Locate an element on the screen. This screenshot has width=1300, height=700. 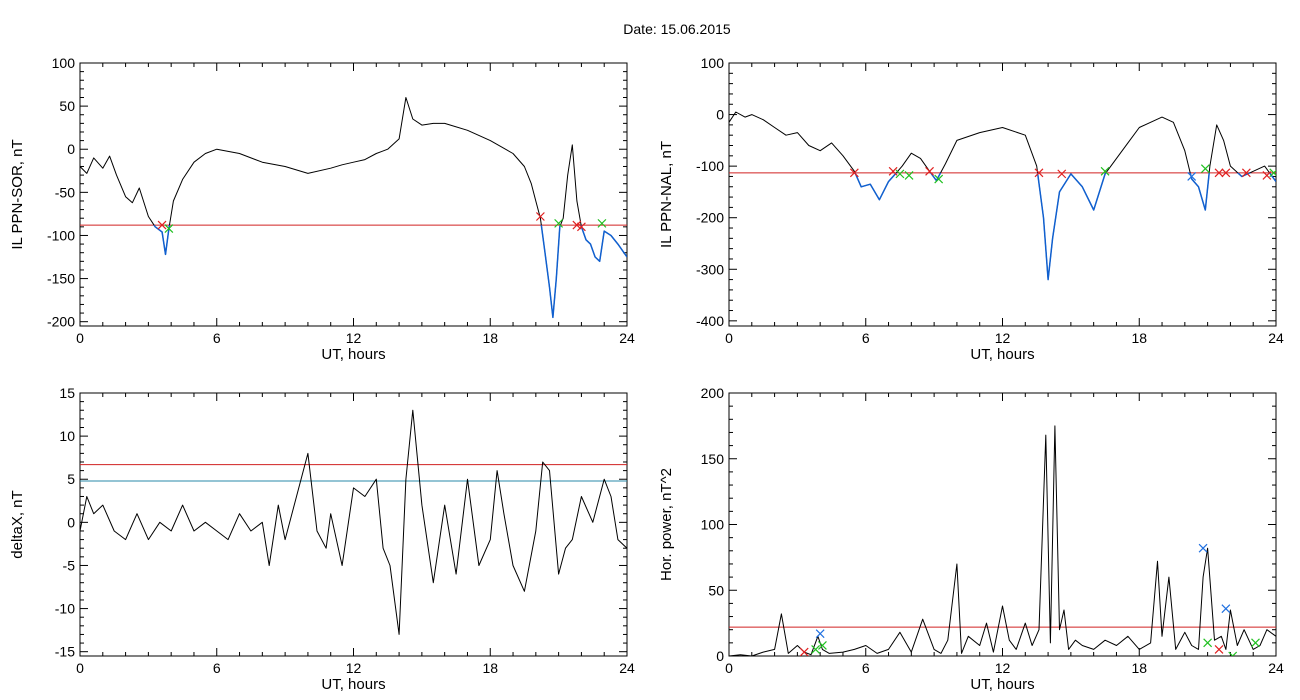
y-tick-label: -15 is located at coordinates (65, 652).